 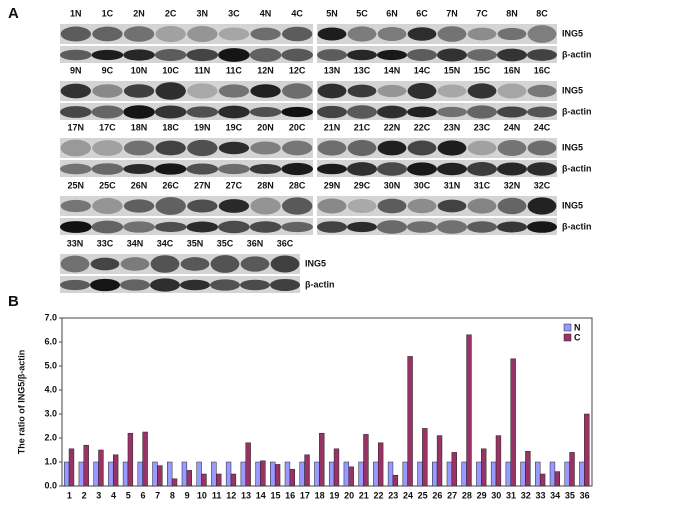 I want to click on x-tick-label: 1, so click(x=69, y=495).